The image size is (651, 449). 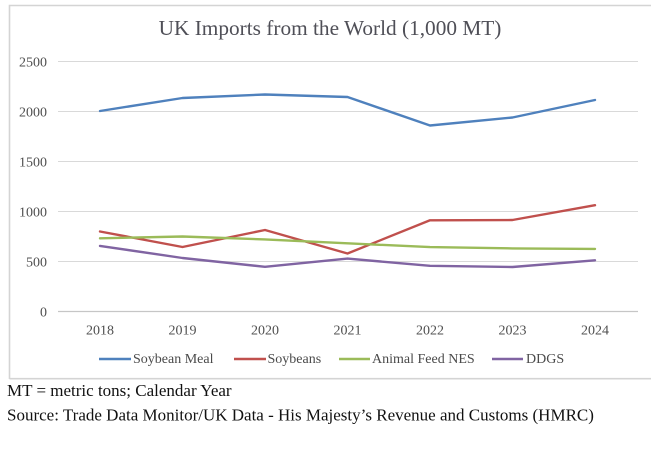 What do you see at coordinates (595, 331) in the screenshot?
I see `svg-text: 2024` at bounding box center [595, 331].